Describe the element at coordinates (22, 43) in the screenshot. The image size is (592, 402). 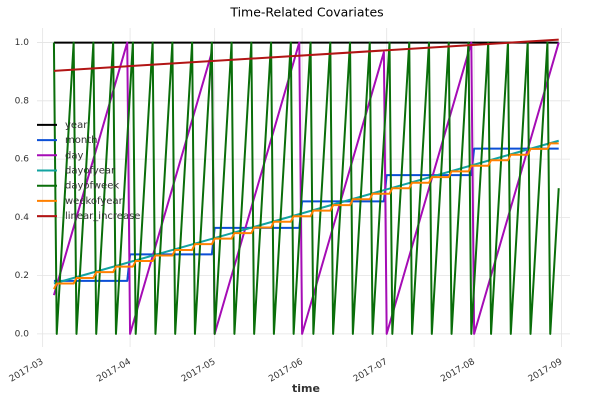
I see `y-tick-label: 1.0` at that location.